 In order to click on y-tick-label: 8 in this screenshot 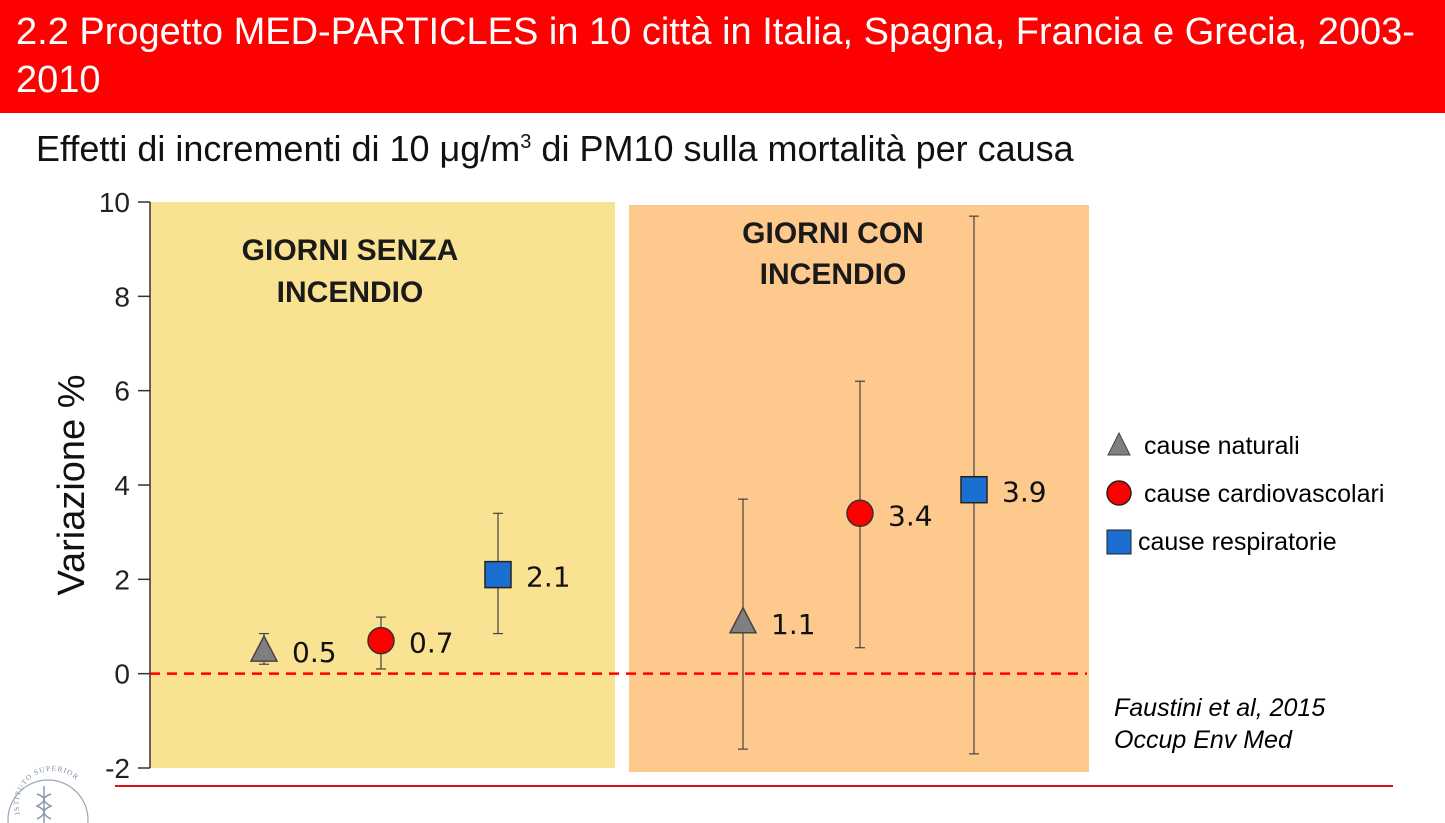, I will do `click(122, 296)`.